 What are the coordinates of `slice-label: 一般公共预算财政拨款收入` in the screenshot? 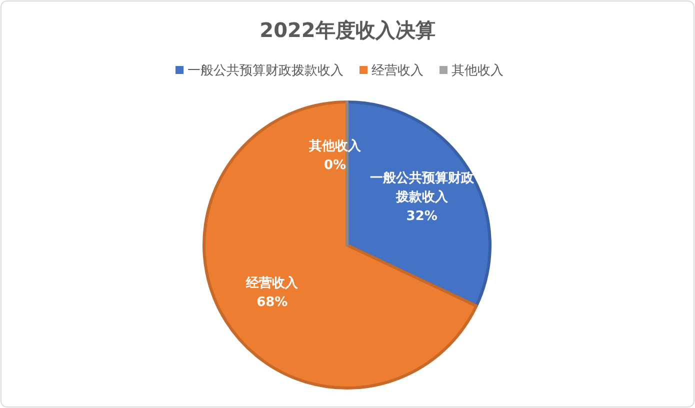 It's located at (421, 188).